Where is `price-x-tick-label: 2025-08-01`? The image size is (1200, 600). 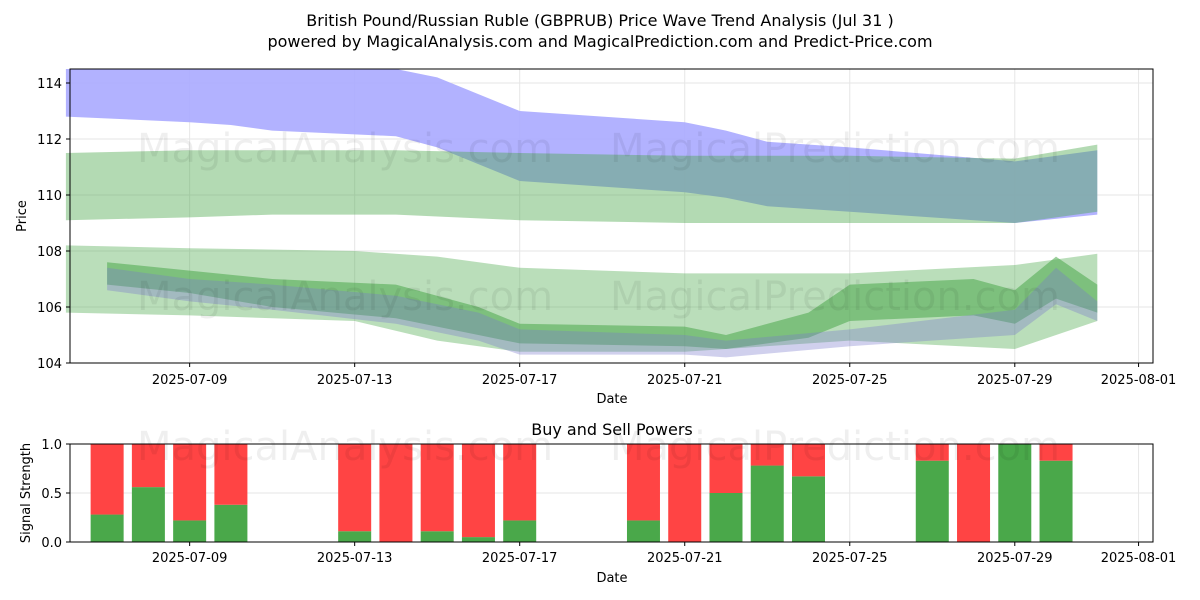
price-x-tick-label: 2025-08-01 is located at coordinates (1139, 380).